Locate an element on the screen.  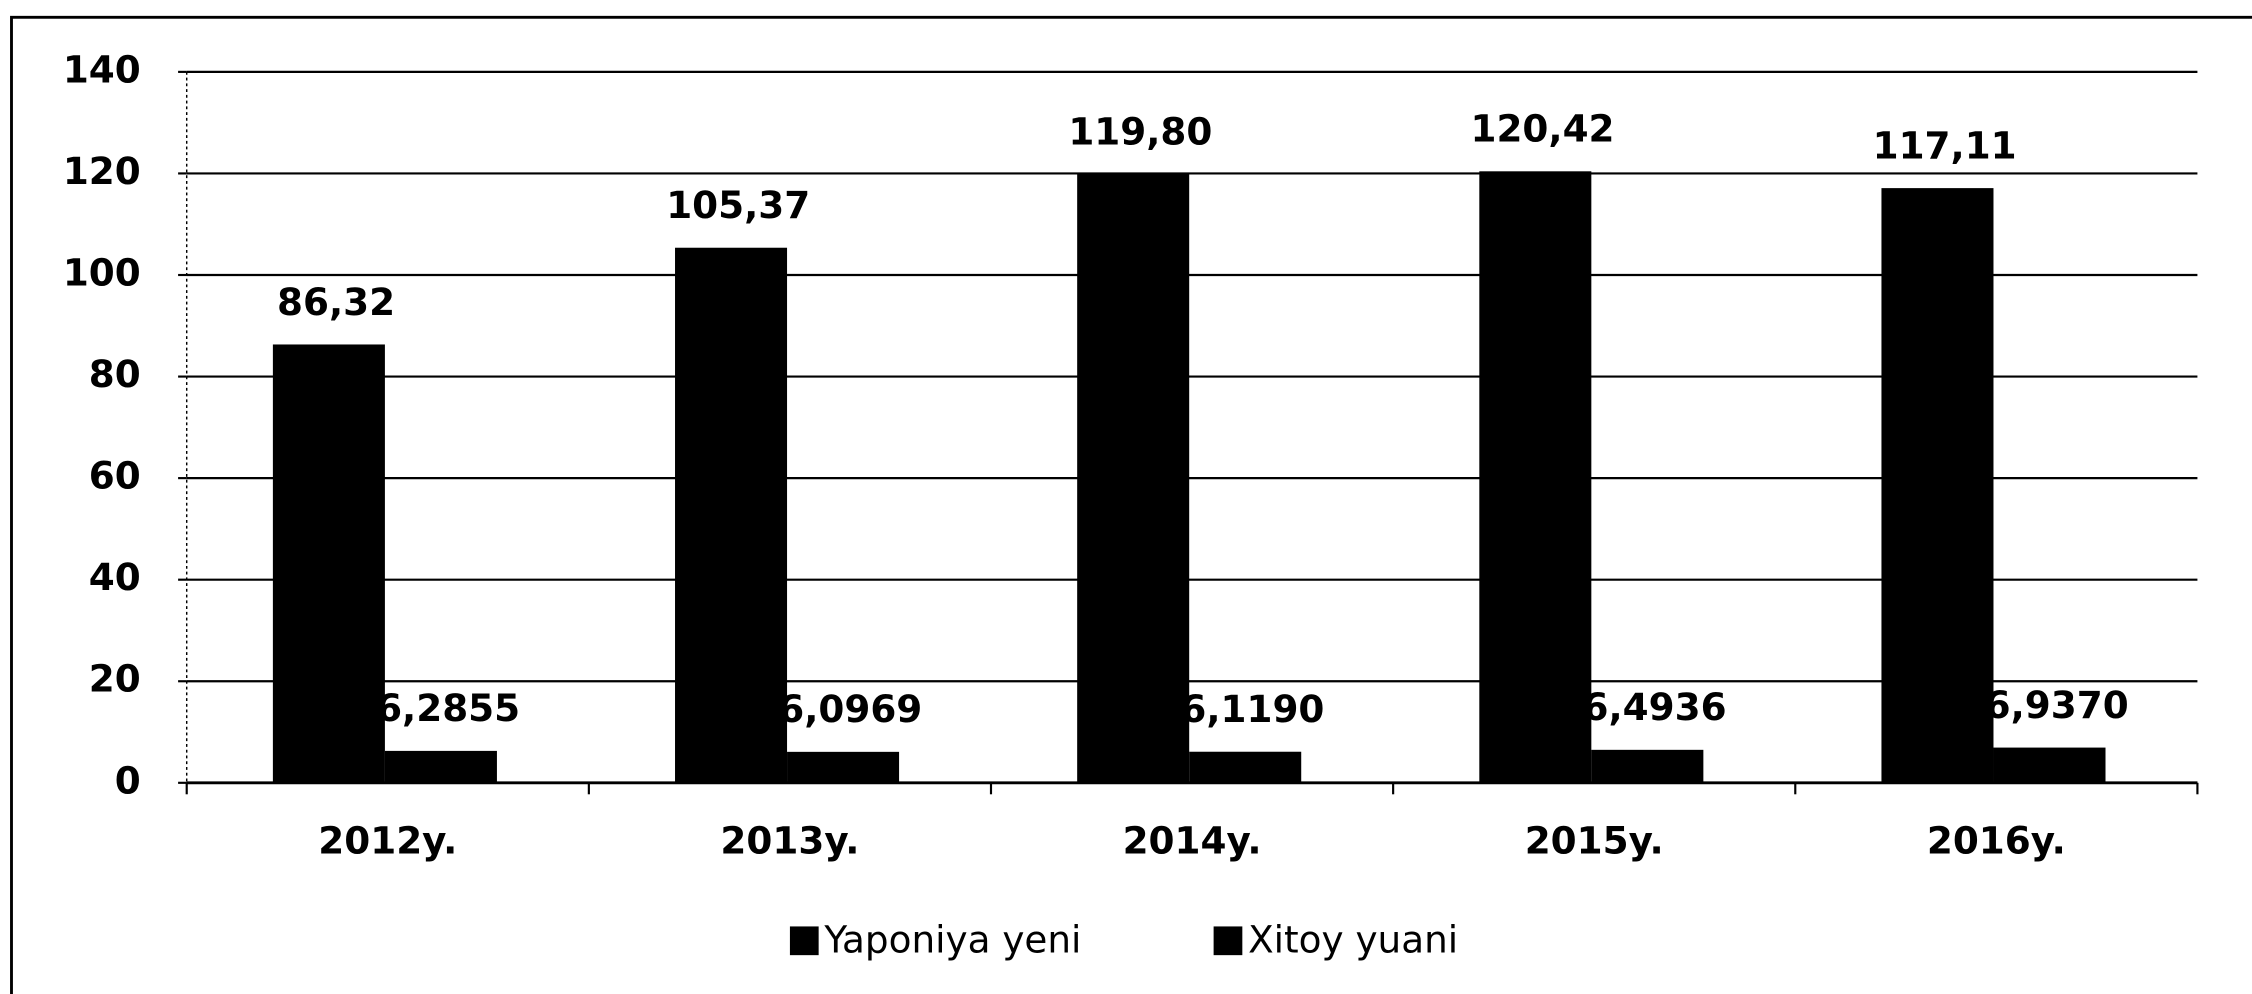
value-label: 6,9370 is located at coordinates (2057, 705).